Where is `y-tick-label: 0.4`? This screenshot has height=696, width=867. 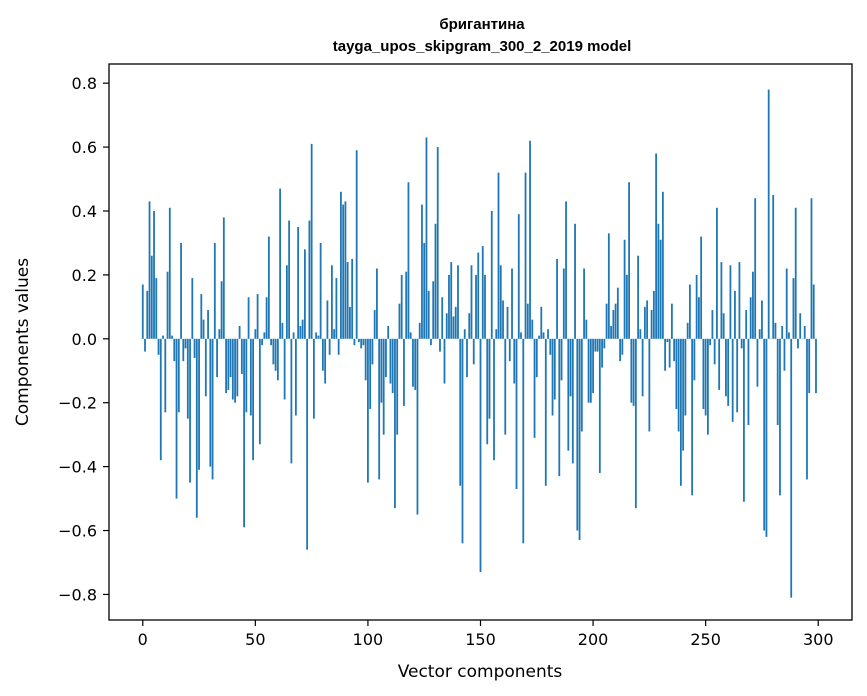 y-tick-label: 0.4 is located at coordinates (84, 211).